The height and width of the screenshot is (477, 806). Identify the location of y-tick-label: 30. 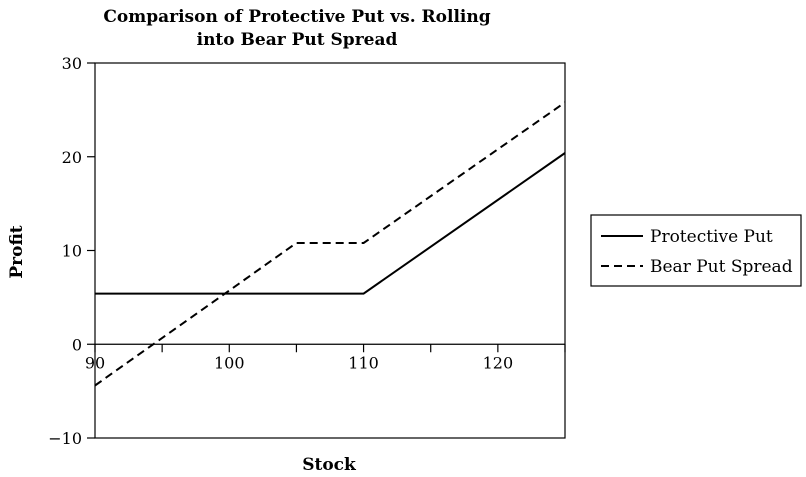
(72, 63).